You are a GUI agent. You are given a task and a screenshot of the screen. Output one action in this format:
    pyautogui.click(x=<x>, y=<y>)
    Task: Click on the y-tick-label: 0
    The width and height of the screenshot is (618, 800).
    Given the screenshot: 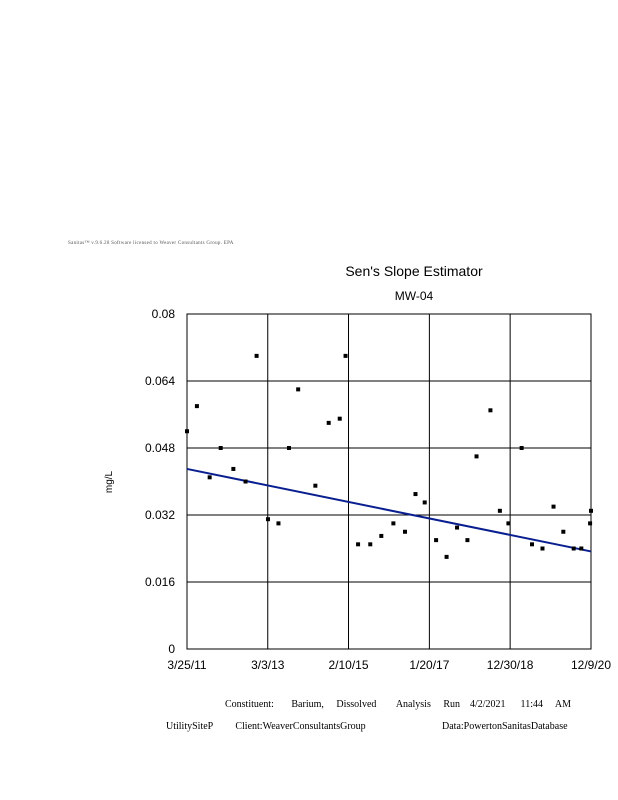 What is the action you would take?
    pyautogui.click(x=171, y=649)
    